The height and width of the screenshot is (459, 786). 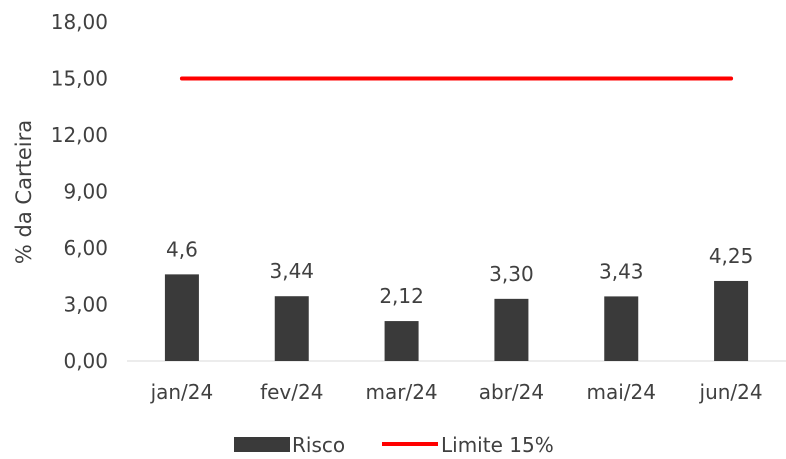 What do you see at coordinates (402, 392) in the screenshot?
I see `x-tick-label: mar/24` at bounding box center [402, 392].